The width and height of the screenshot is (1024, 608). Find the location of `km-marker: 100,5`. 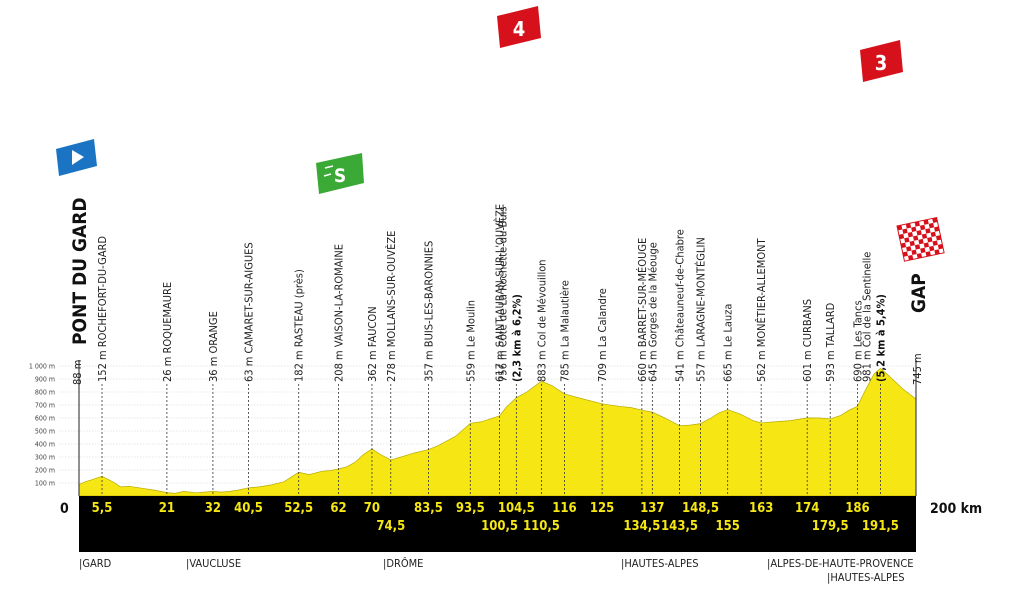

km-marker: 100,5 is located at coordinates (499, 526).